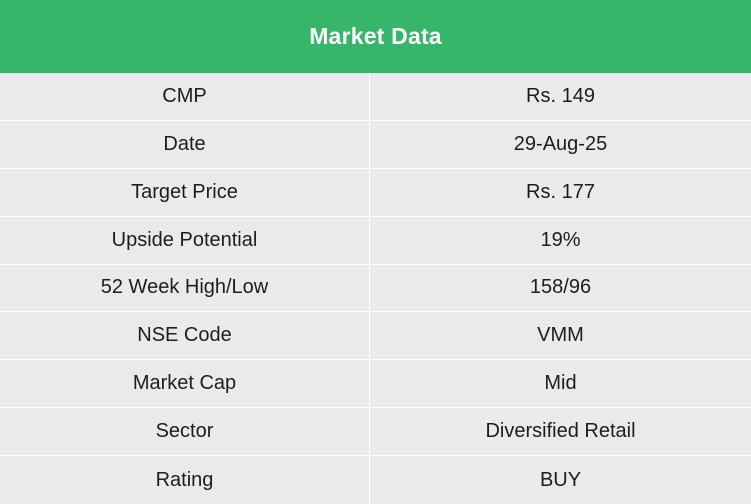  Describe the element at coordinates (375, 96) in the screenshot. I see `table-row-cmp: CMP Rs. 149` at that location.